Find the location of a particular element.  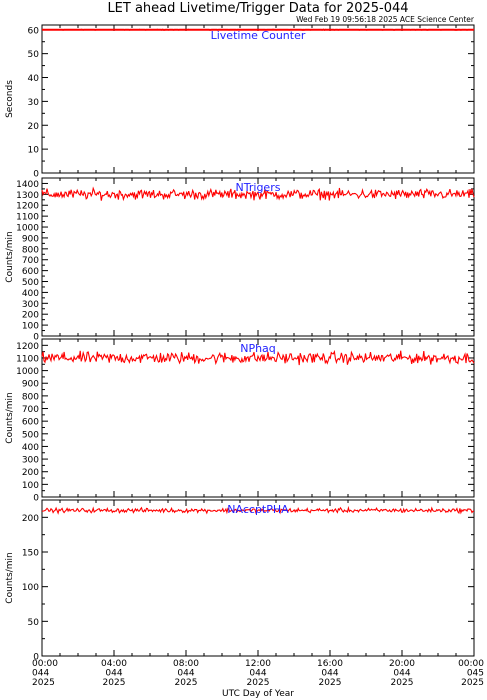

x-tick-time: 12:00 is located at coordinates (258, 664).